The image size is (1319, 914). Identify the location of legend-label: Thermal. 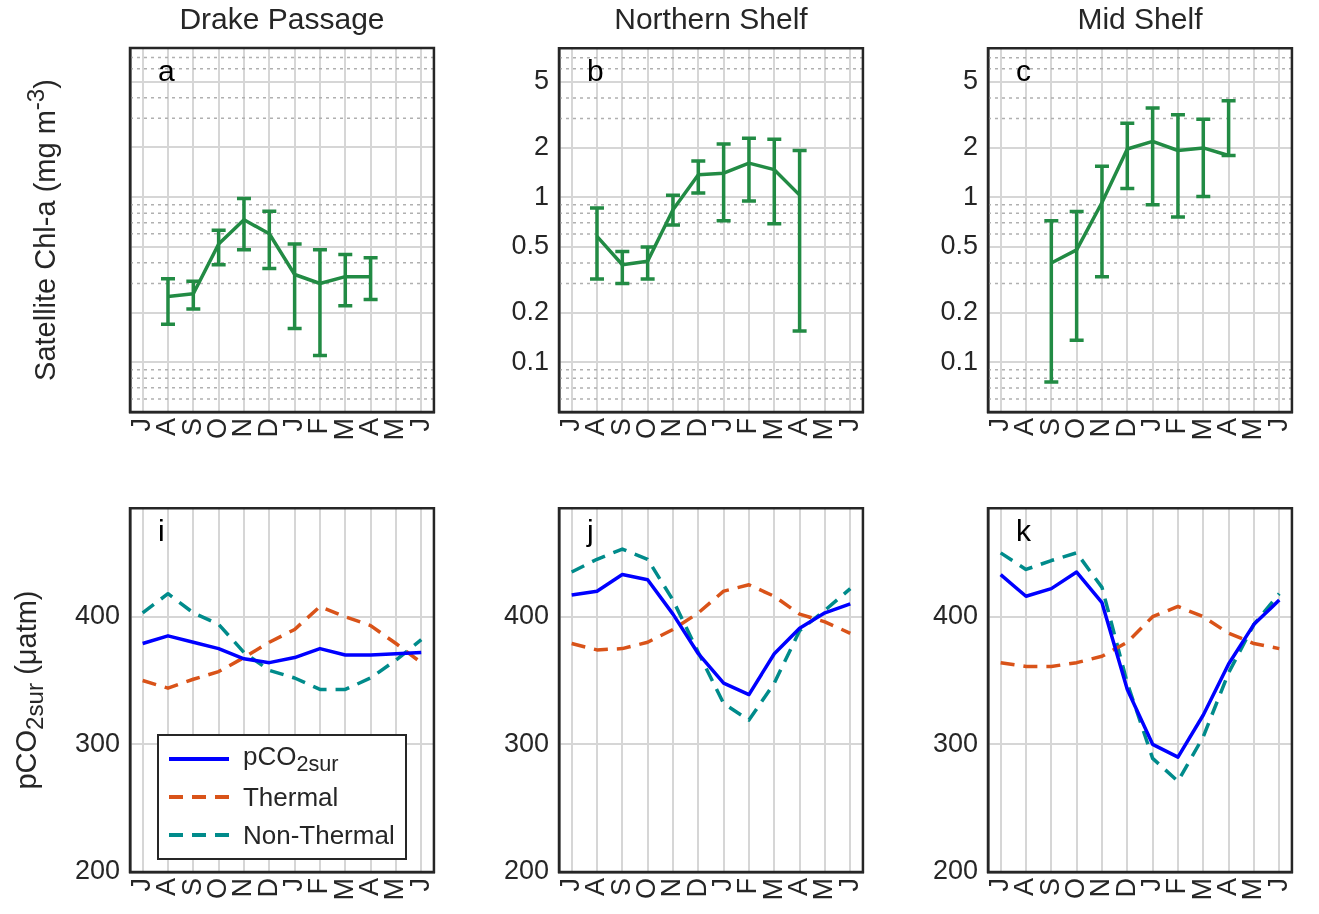
(290, 797).